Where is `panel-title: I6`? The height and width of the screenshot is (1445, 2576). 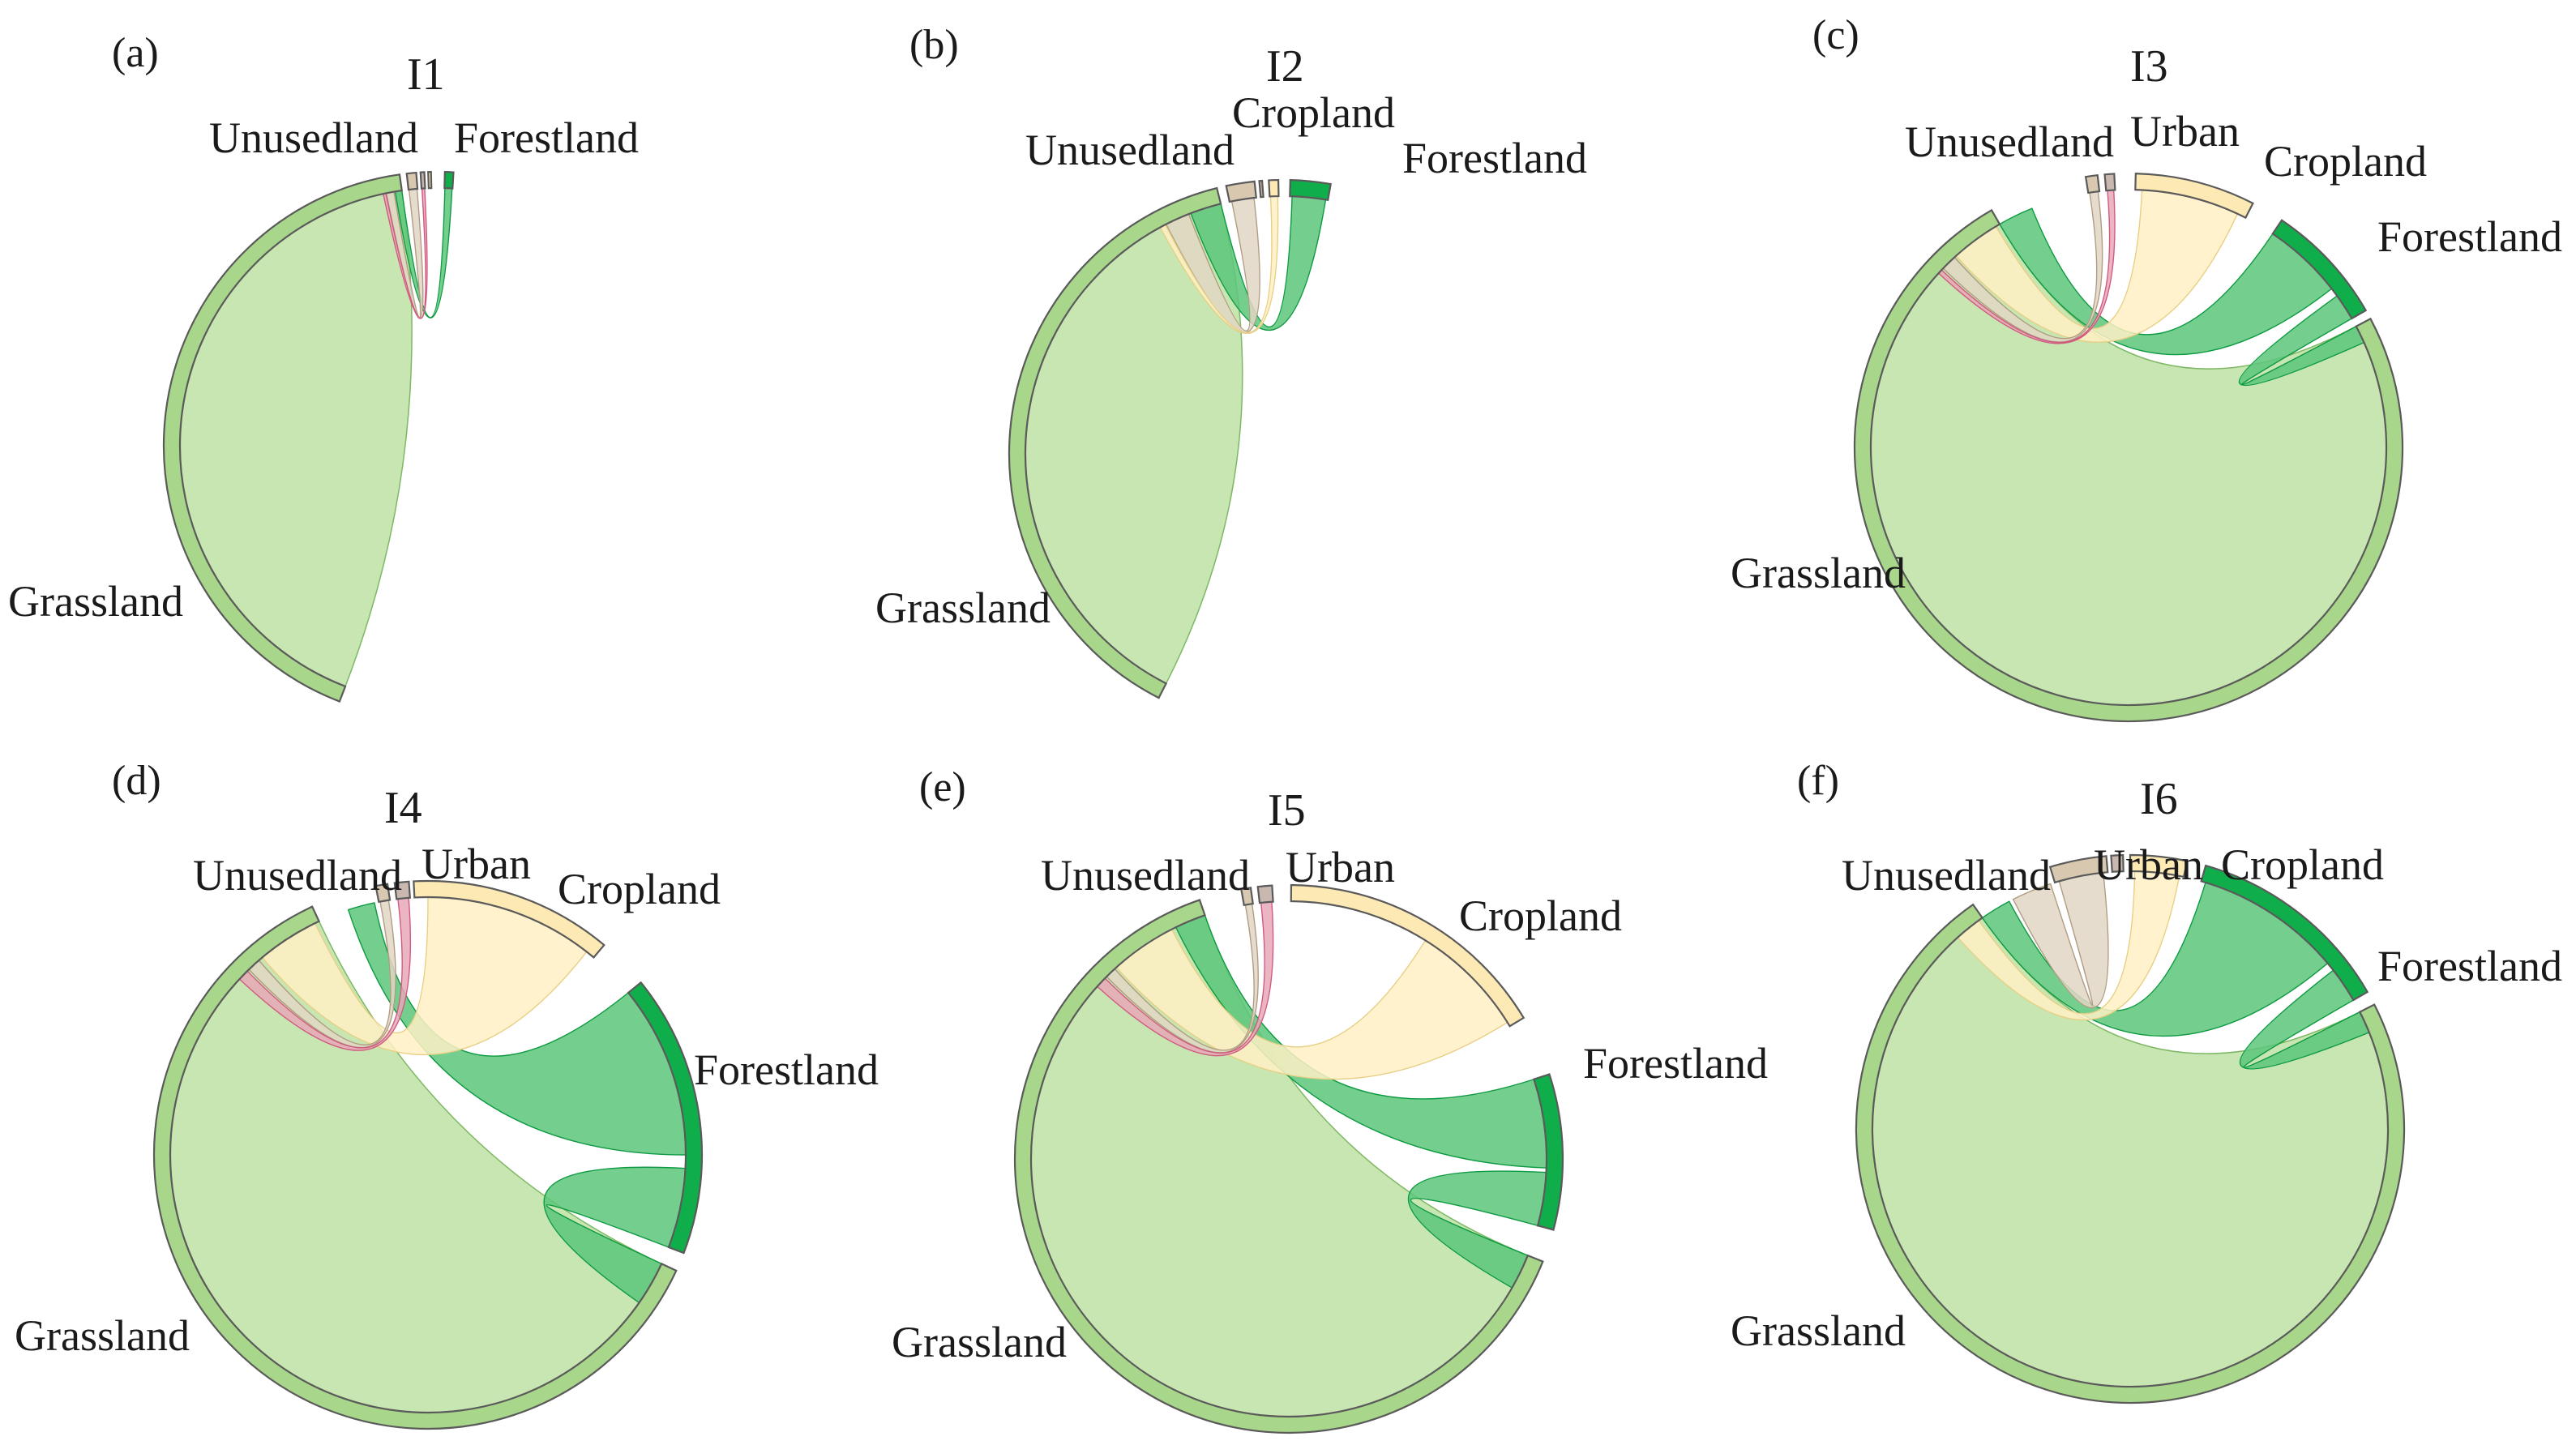 panel-title: I6 is located at coordinates (2159, 799).